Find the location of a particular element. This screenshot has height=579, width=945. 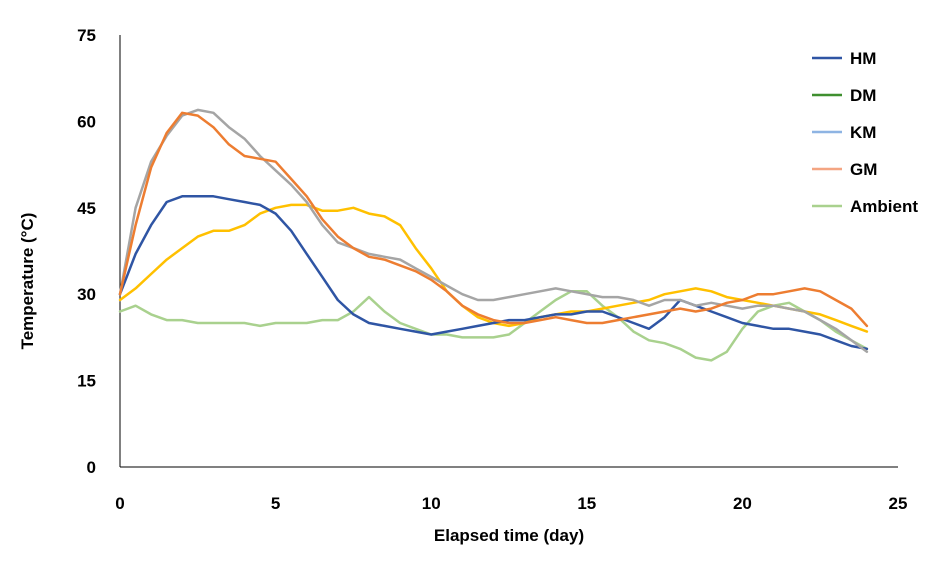

series-line-ambient is located at coordinates (493, 326).